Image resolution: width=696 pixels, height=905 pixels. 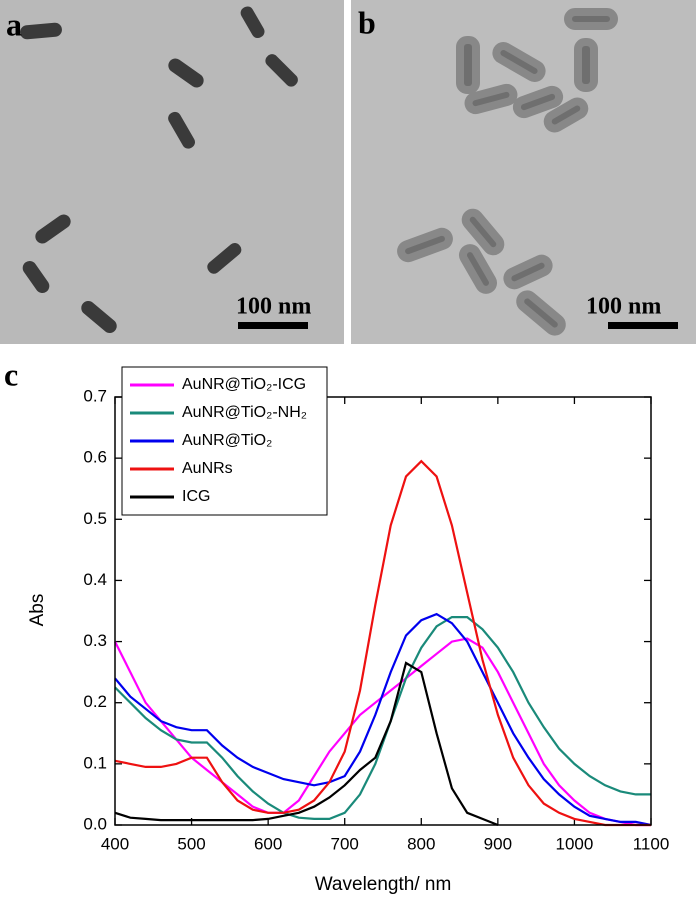 I want to click on x-tick-label: 500, so click(x=191, y=843).